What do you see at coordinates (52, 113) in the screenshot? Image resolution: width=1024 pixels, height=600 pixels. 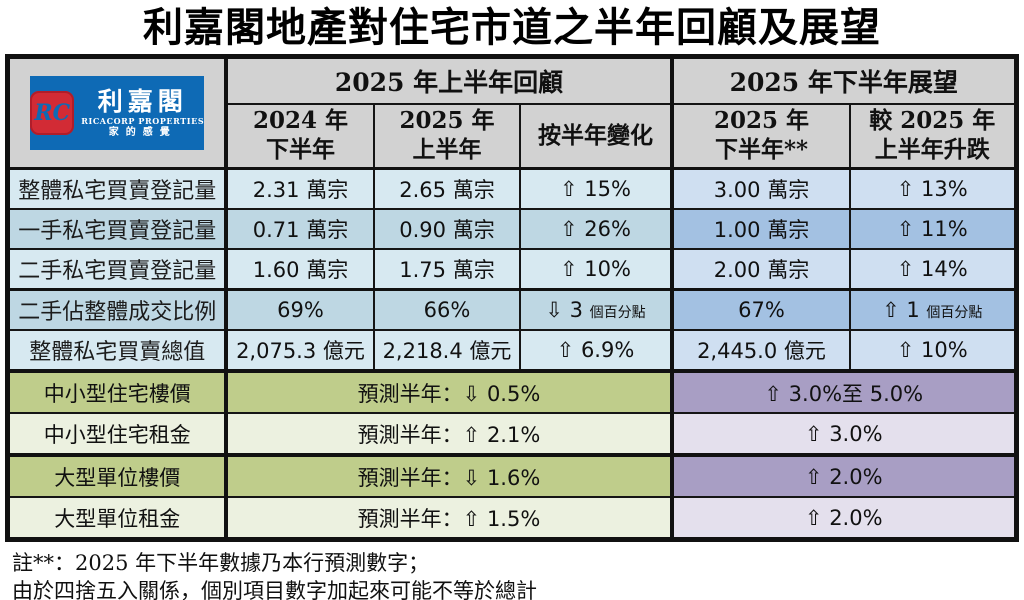 I see `rc-monogram-icon: RC` at bounding box center [52, 113].